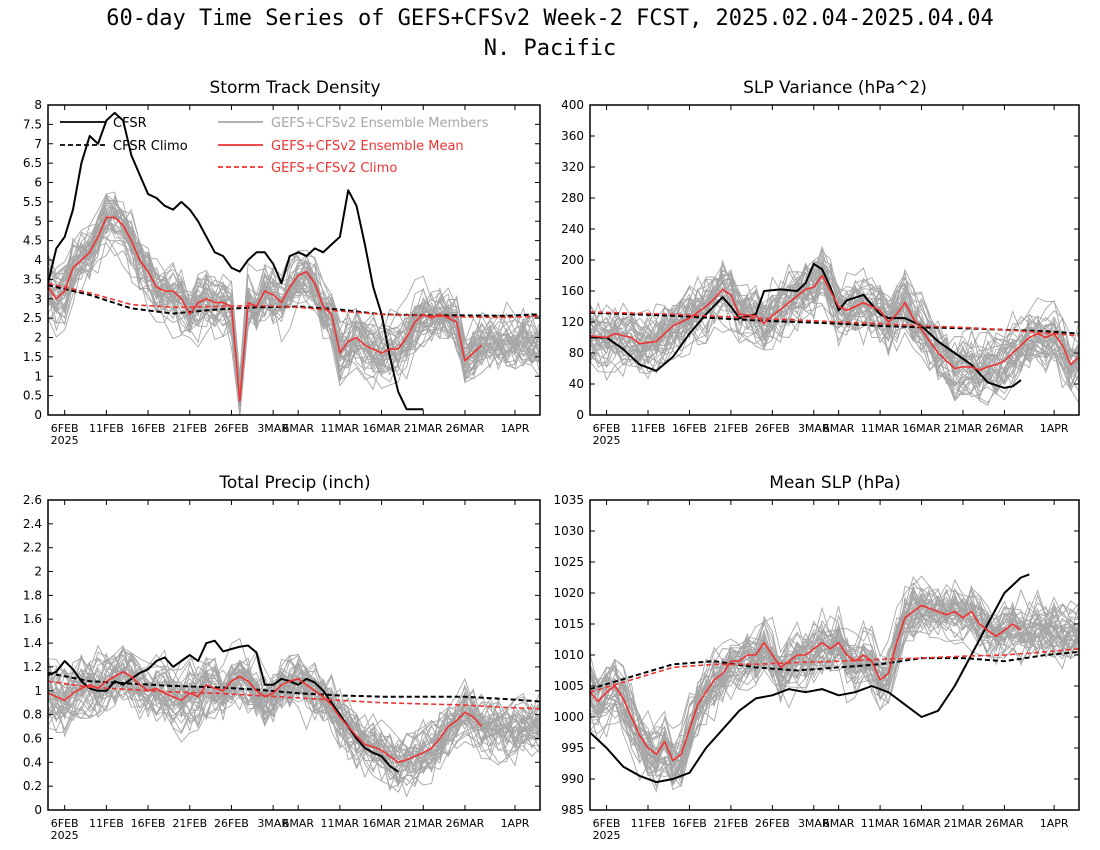 Image resolution: width=1100 pixels, height=850 pixels. I want to click on x-tick-label: 3MAR, so click(273, 823).